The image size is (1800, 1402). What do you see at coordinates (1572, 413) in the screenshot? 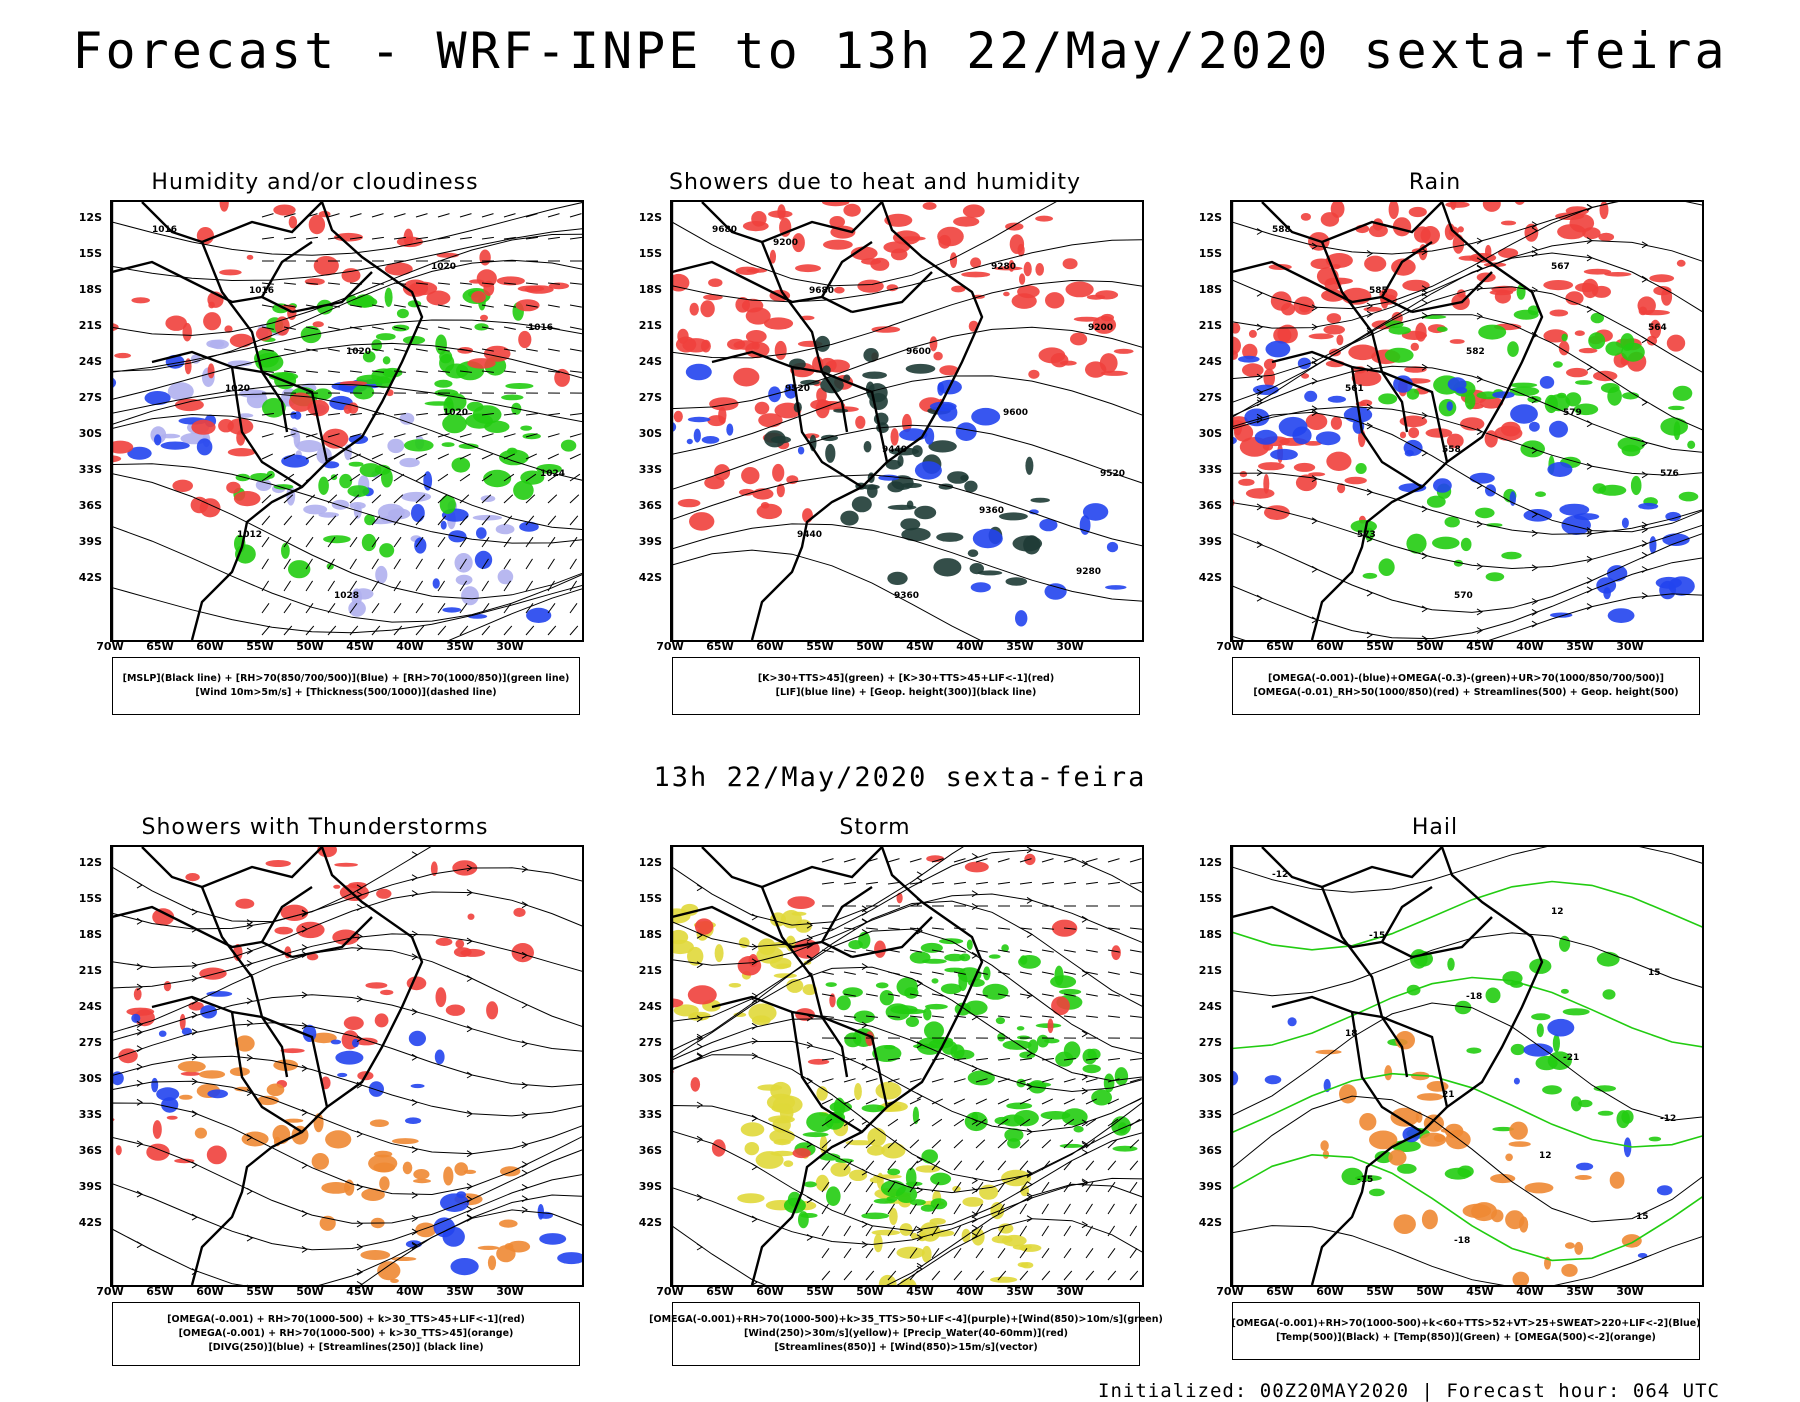
I see `contour-label: 579` at bounding box center [1572, 413].